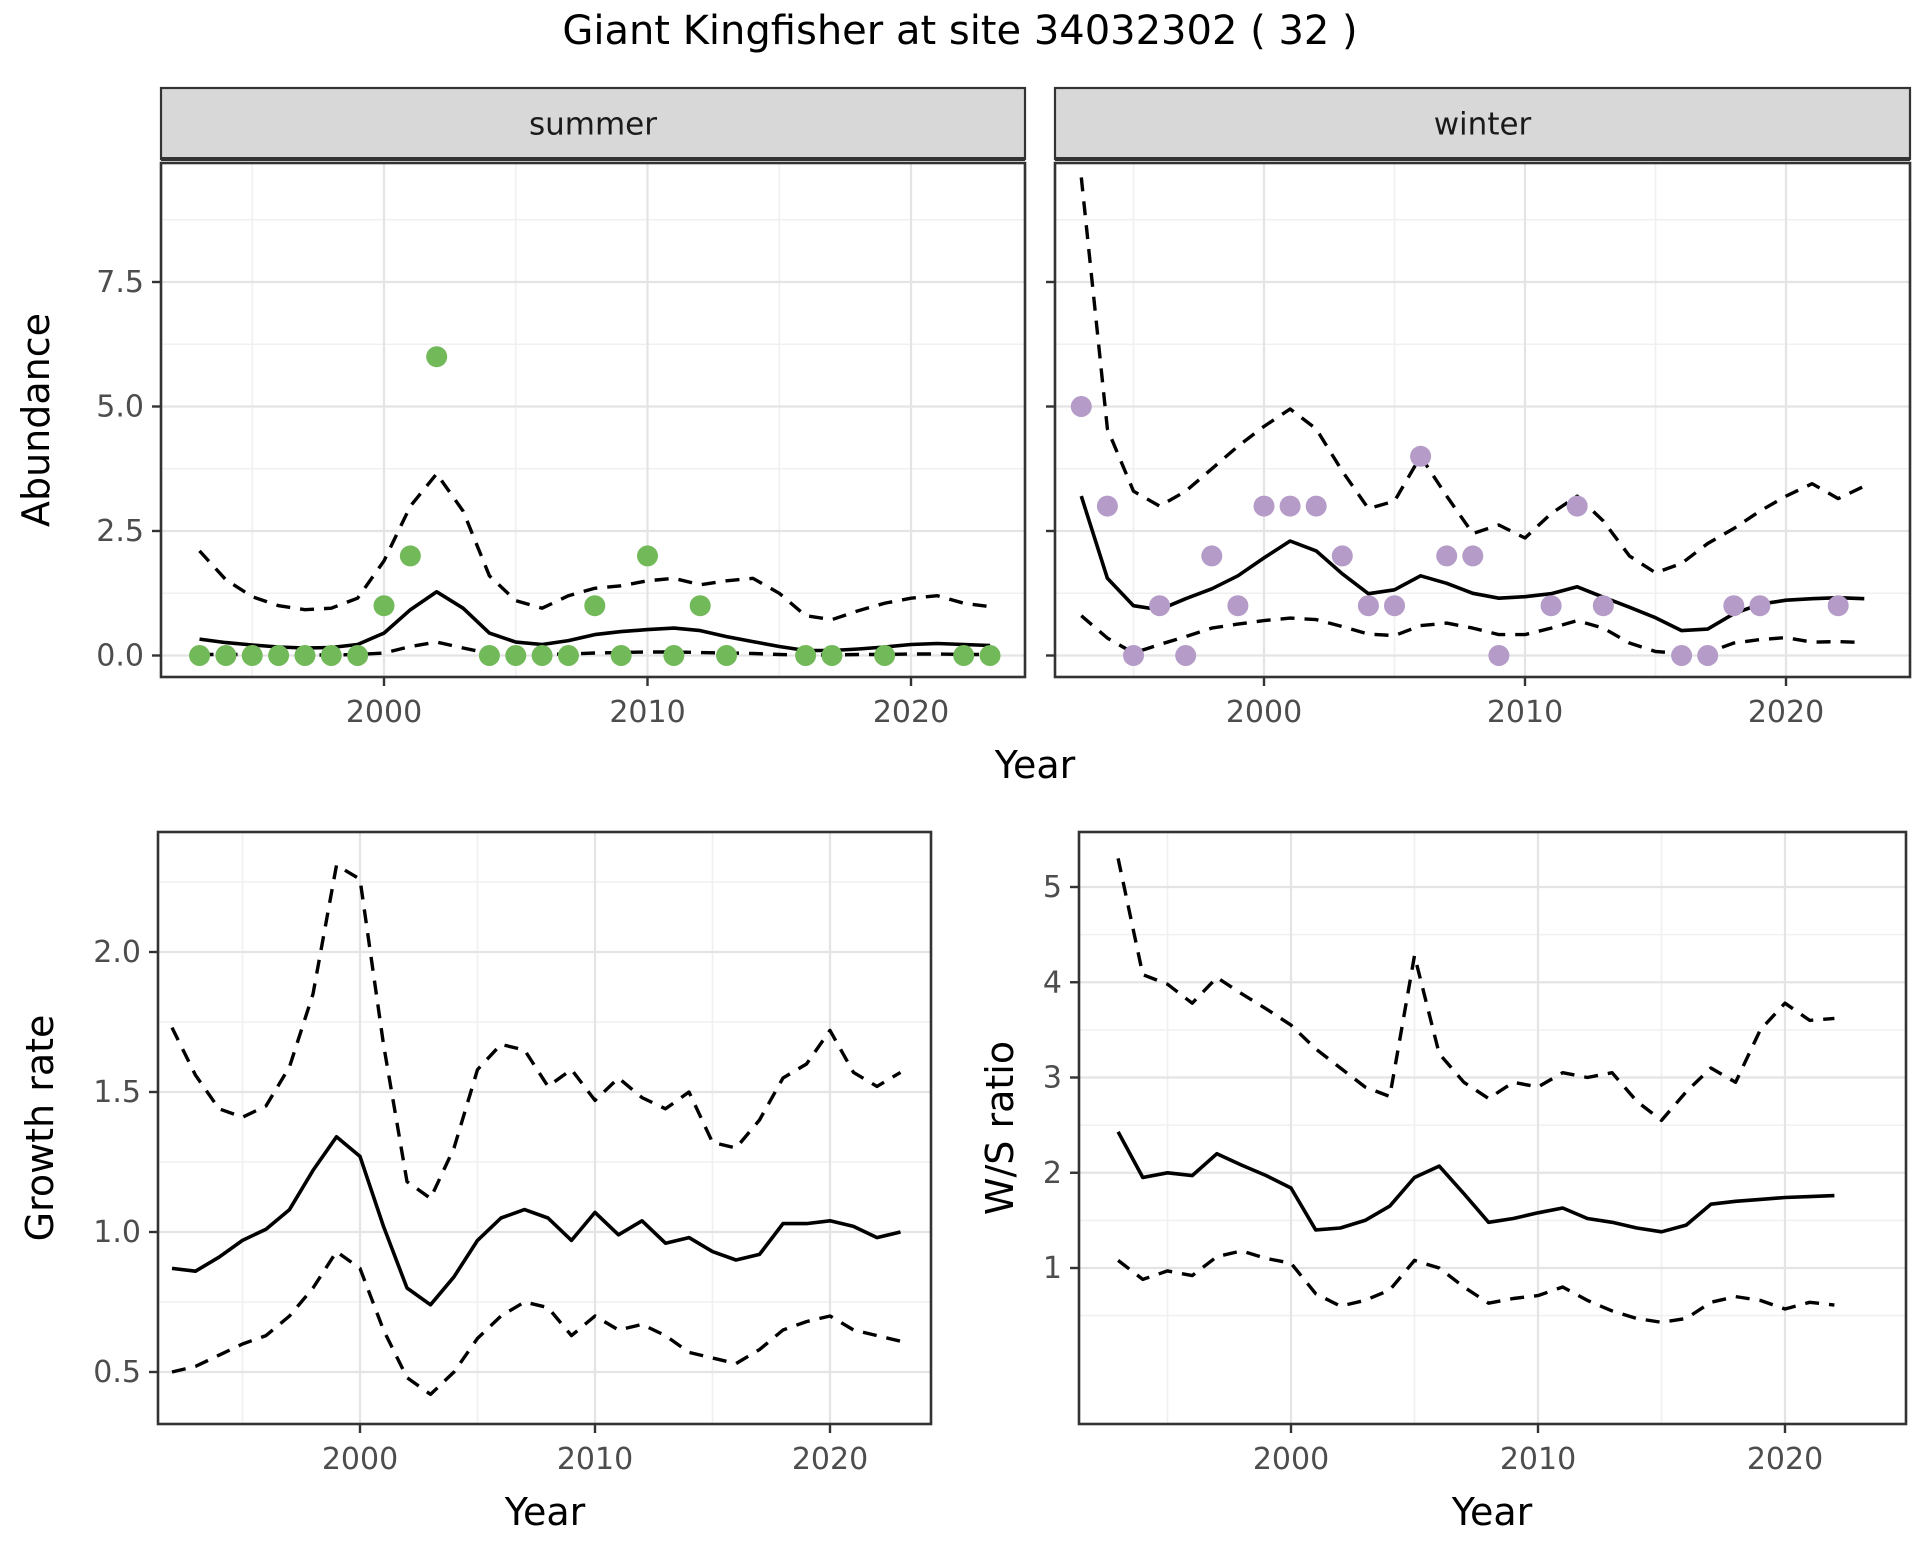 Image resolution: width=1920 pixels, height=1560 pixels. Describe the element at coordinates (1052, 1078) in the screenshot. I see `y-tick-label: 3` at that location.